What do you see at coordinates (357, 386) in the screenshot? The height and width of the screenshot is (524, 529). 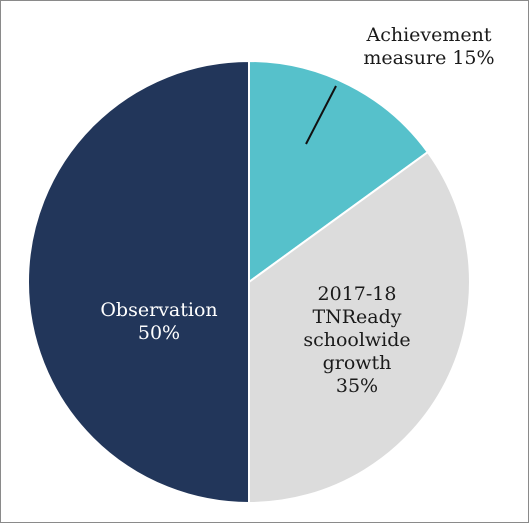 I see `slice-label-line: 35%` at bounding box center [357, 386].